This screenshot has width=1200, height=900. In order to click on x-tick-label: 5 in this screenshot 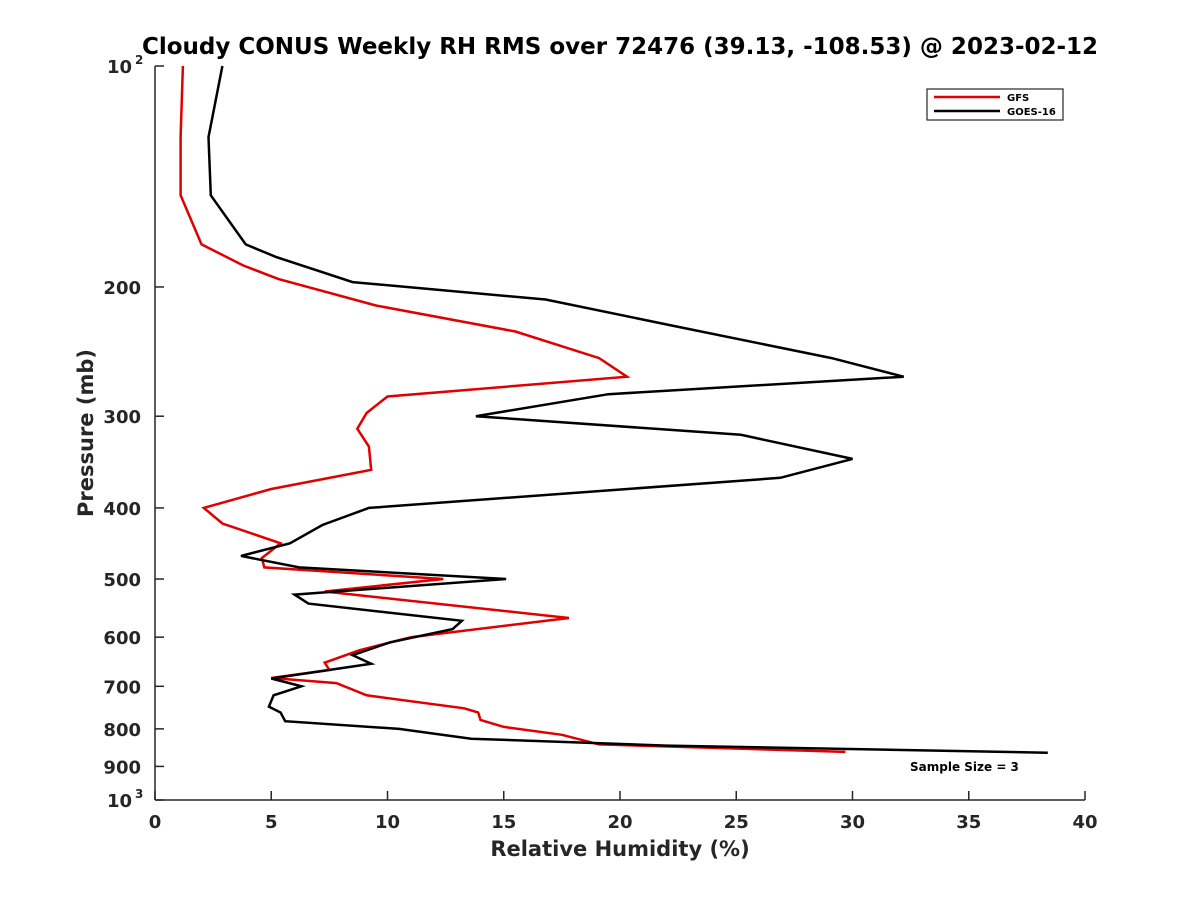, I will do `click(271, 822)`.